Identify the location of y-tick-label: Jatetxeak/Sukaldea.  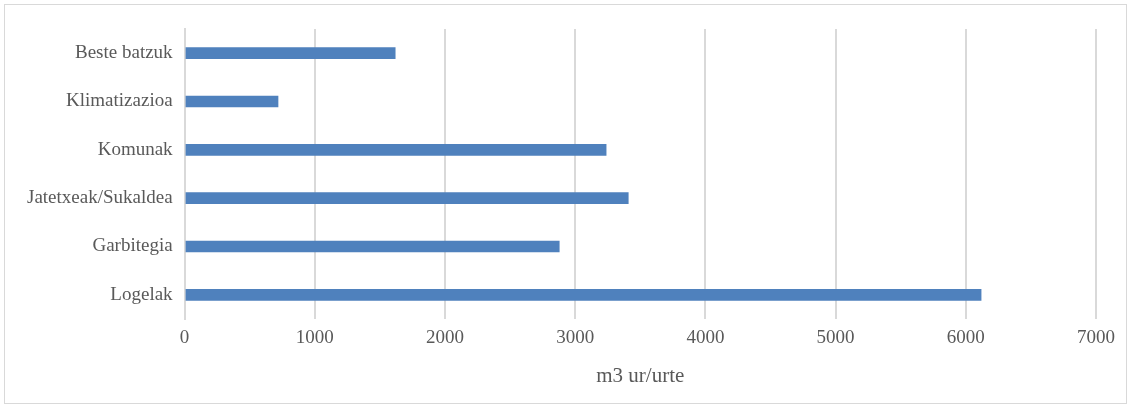
(100, 197).